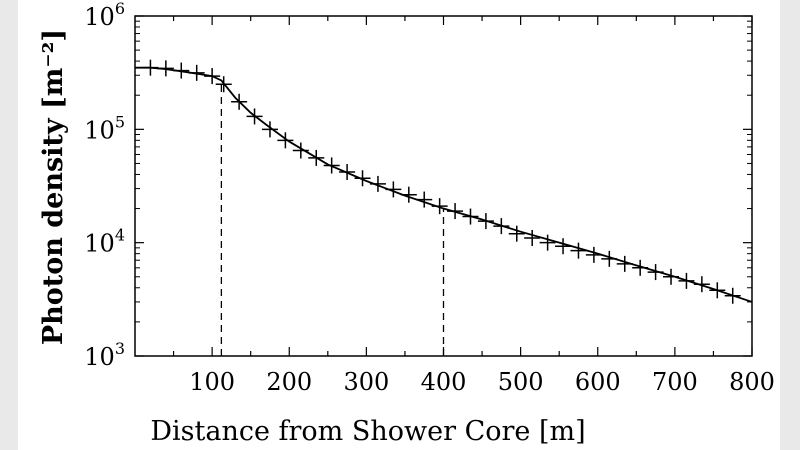 The image size is (800, 450). I want to click on x-tick-label: 400, so click(444, 382).